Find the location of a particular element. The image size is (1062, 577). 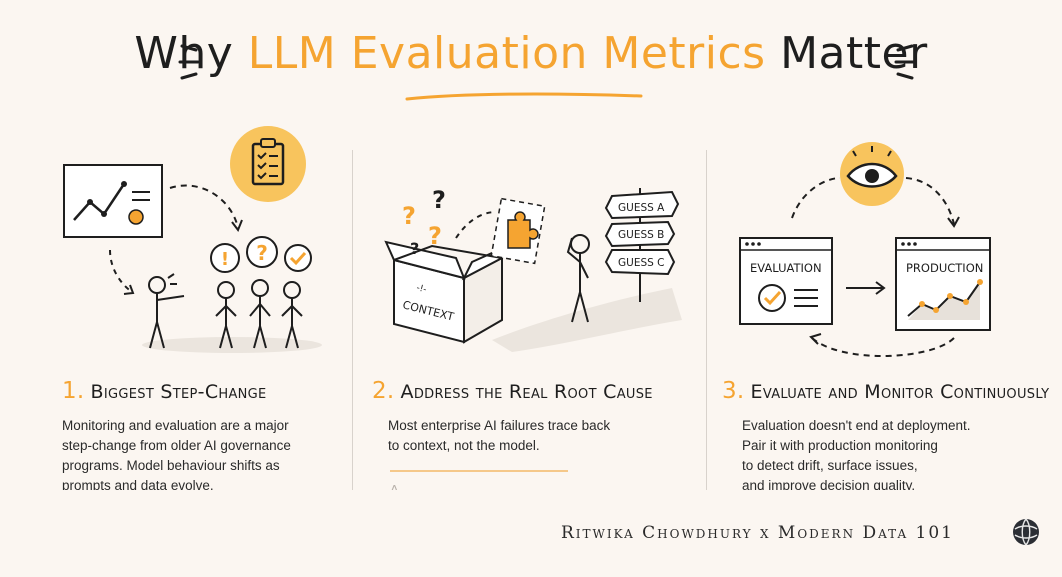

puzzle-piece-icon is located at coordinates (518, 231).